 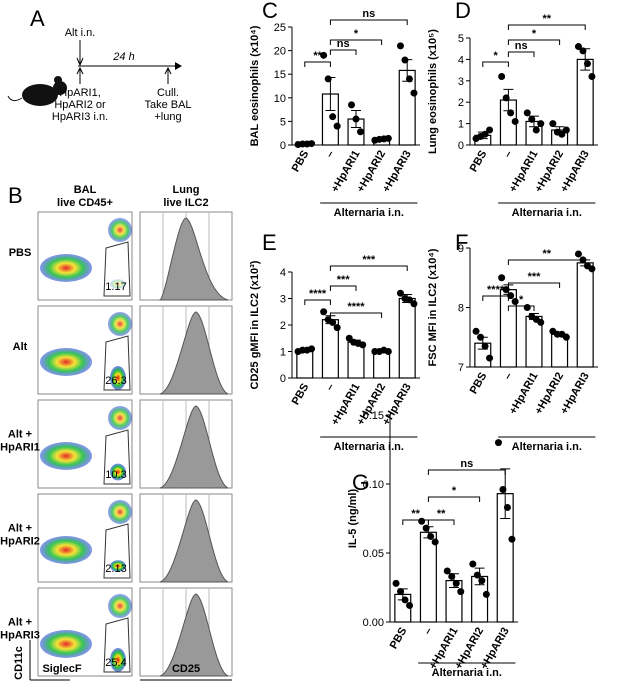 I want to click on gate-value: 10.3, so click(x=115, y=475).